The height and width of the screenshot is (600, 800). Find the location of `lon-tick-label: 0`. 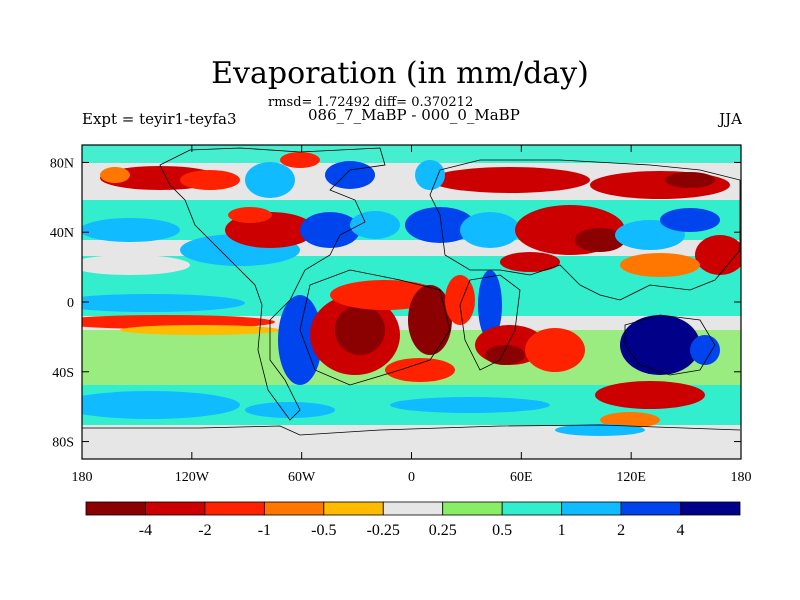

lon-tick-label: 0 is located at coordinates (411, 477).